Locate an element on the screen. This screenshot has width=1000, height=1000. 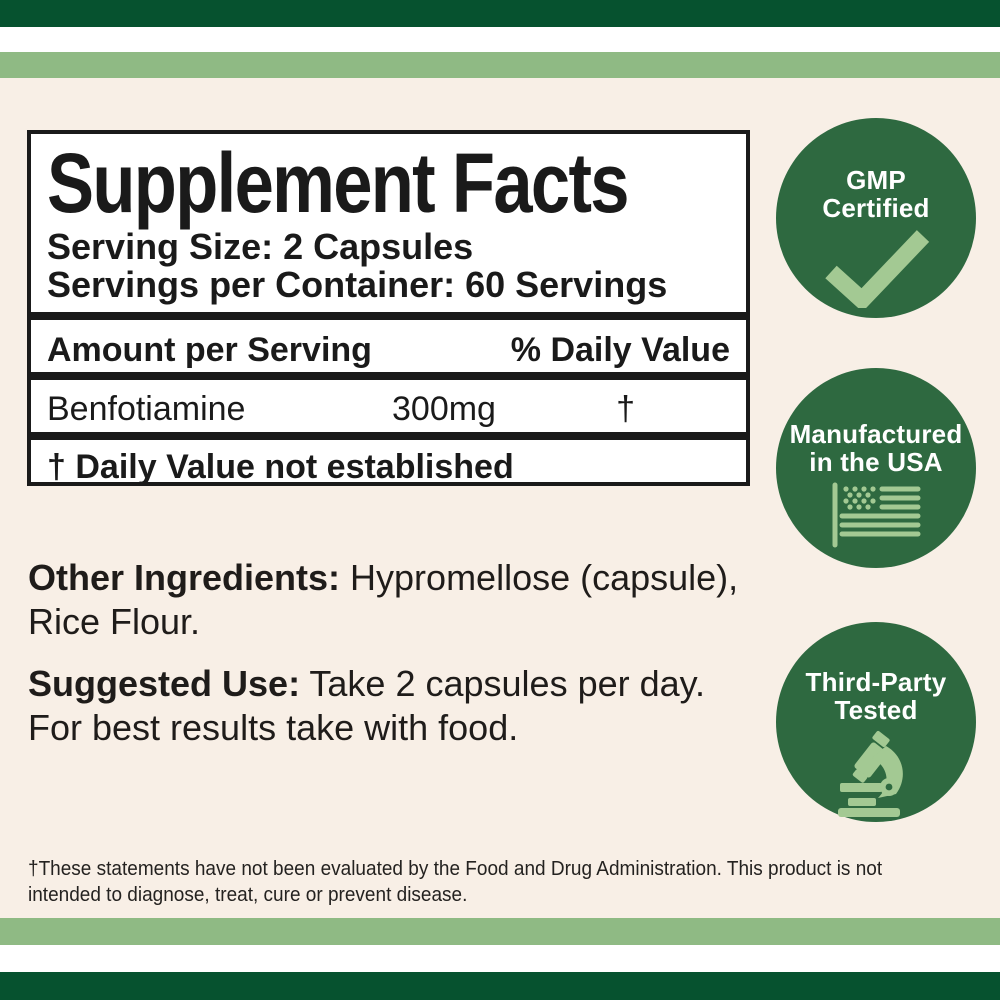
usa-badge-line1: Manufactured is located at coordinates (876, 434).